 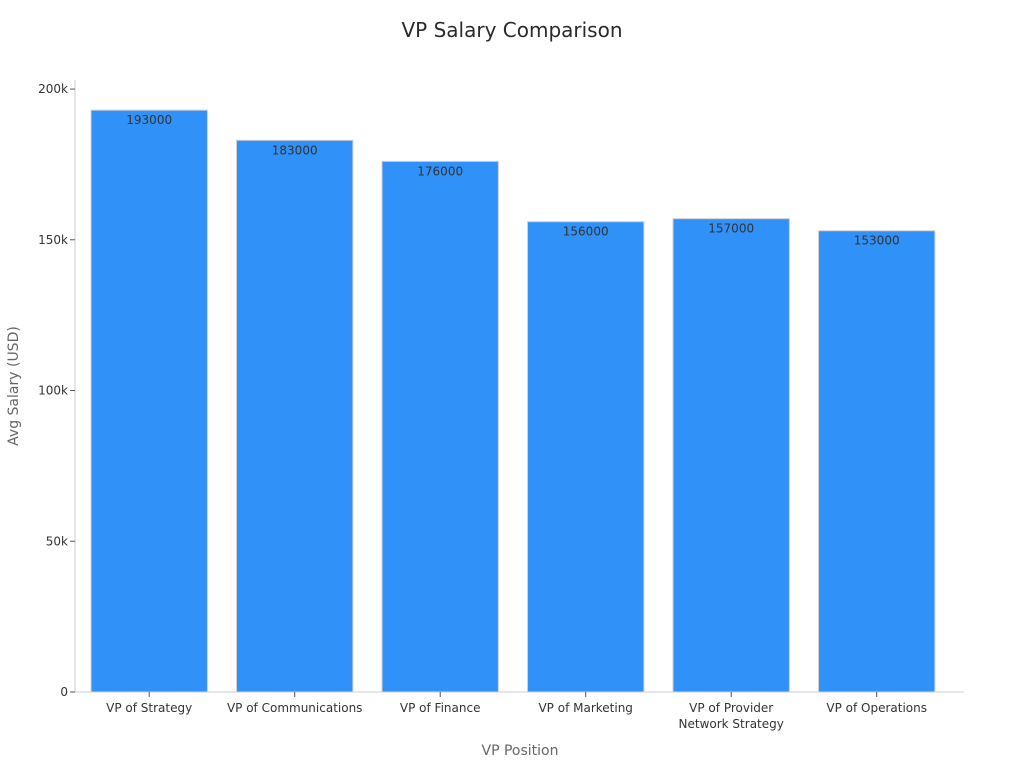 I want to click on x-tick-label: VP of Communications, so click(x=294, y=708).